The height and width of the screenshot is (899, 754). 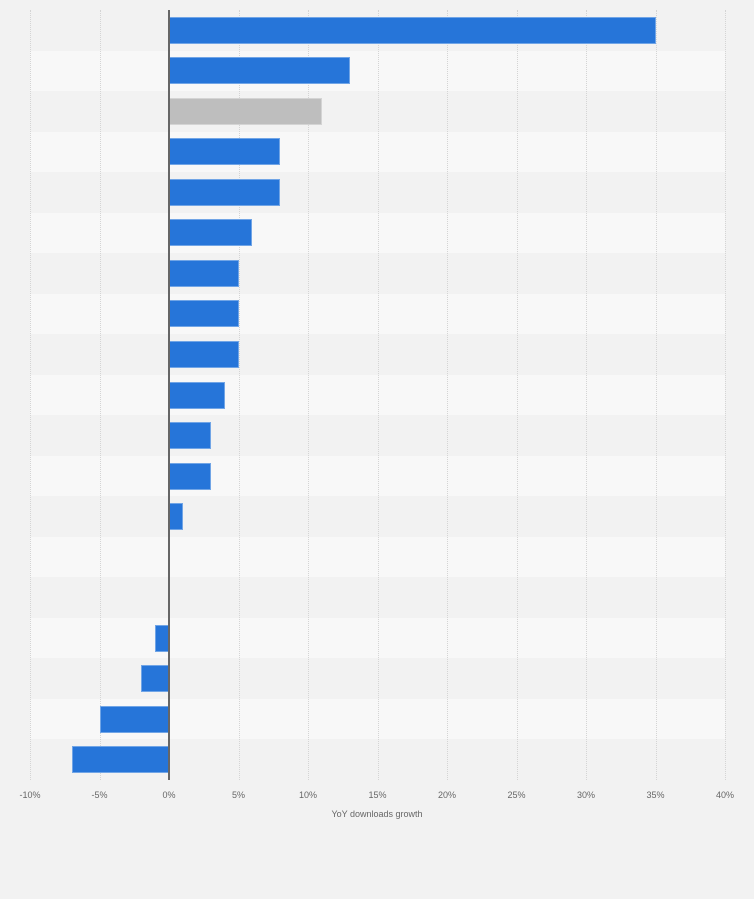 What do you see at coordinates (516, 795) in the screenshot?
I see `x-tick-label: 25%` at bounding box center [516, 795].